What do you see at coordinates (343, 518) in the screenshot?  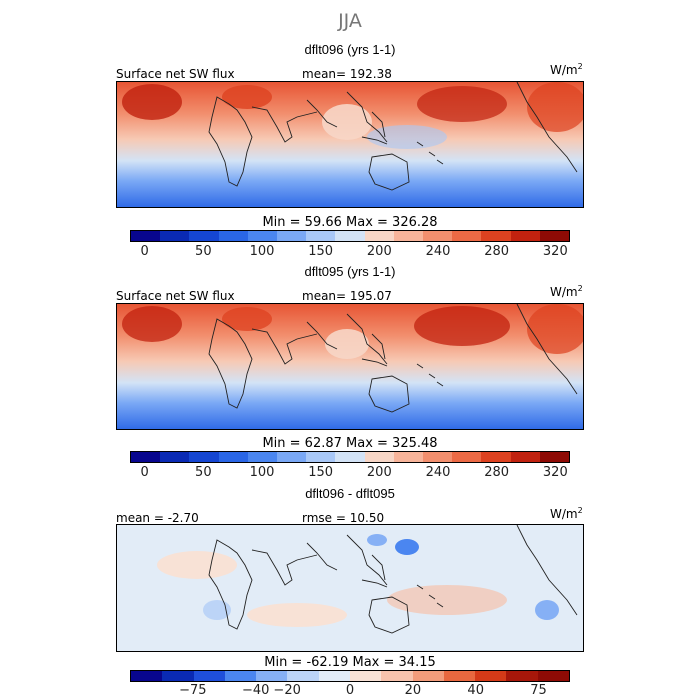 I see `panel-3-rmse-label: rmse = 10.50` at bounding box center [343, 518].